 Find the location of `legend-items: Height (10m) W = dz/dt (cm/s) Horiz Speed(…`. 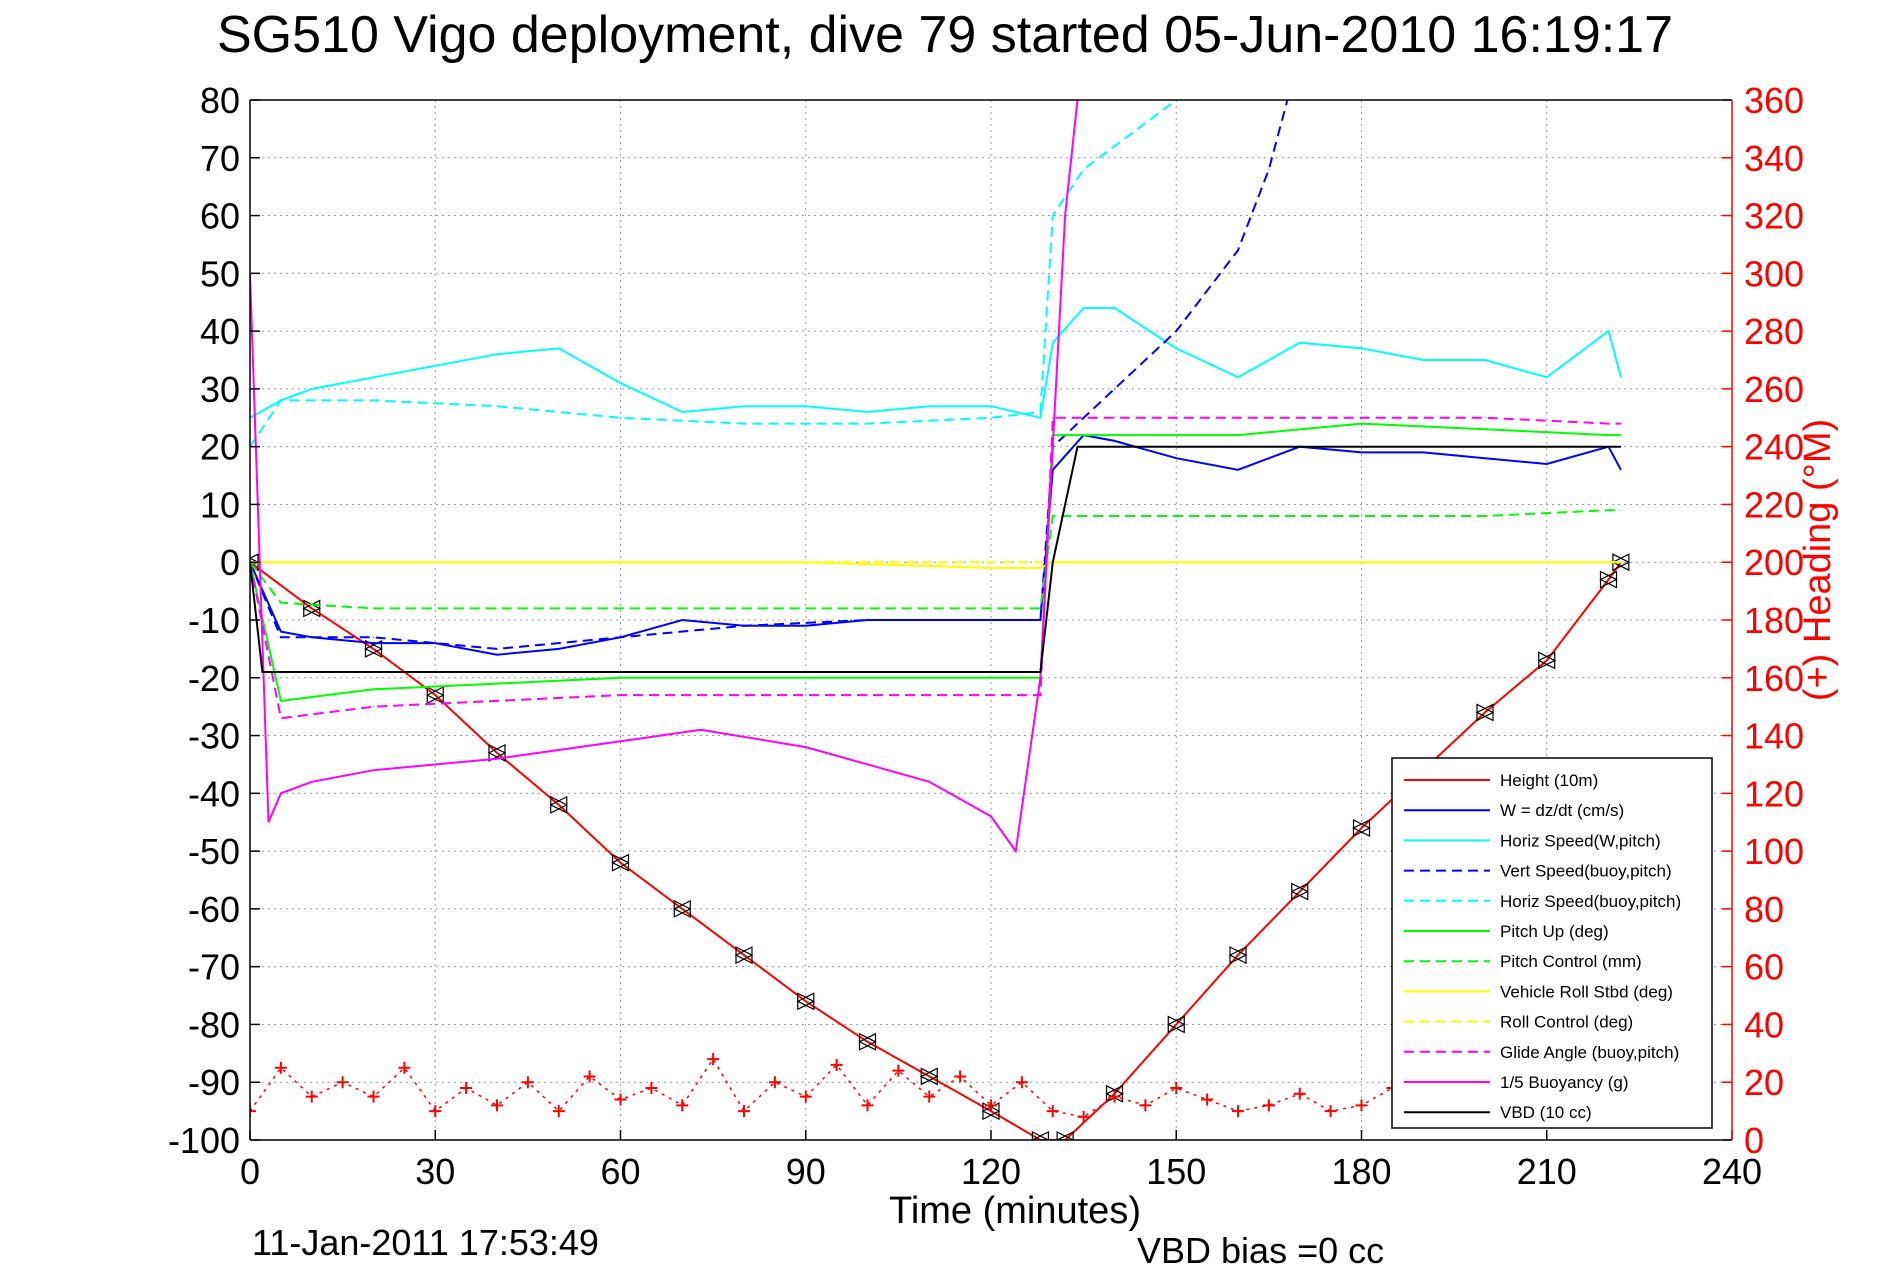

legend-items: Height (10m) W = dz/dt (cm/s) Horiz Speed(… is located at coordinates (1542, 946).